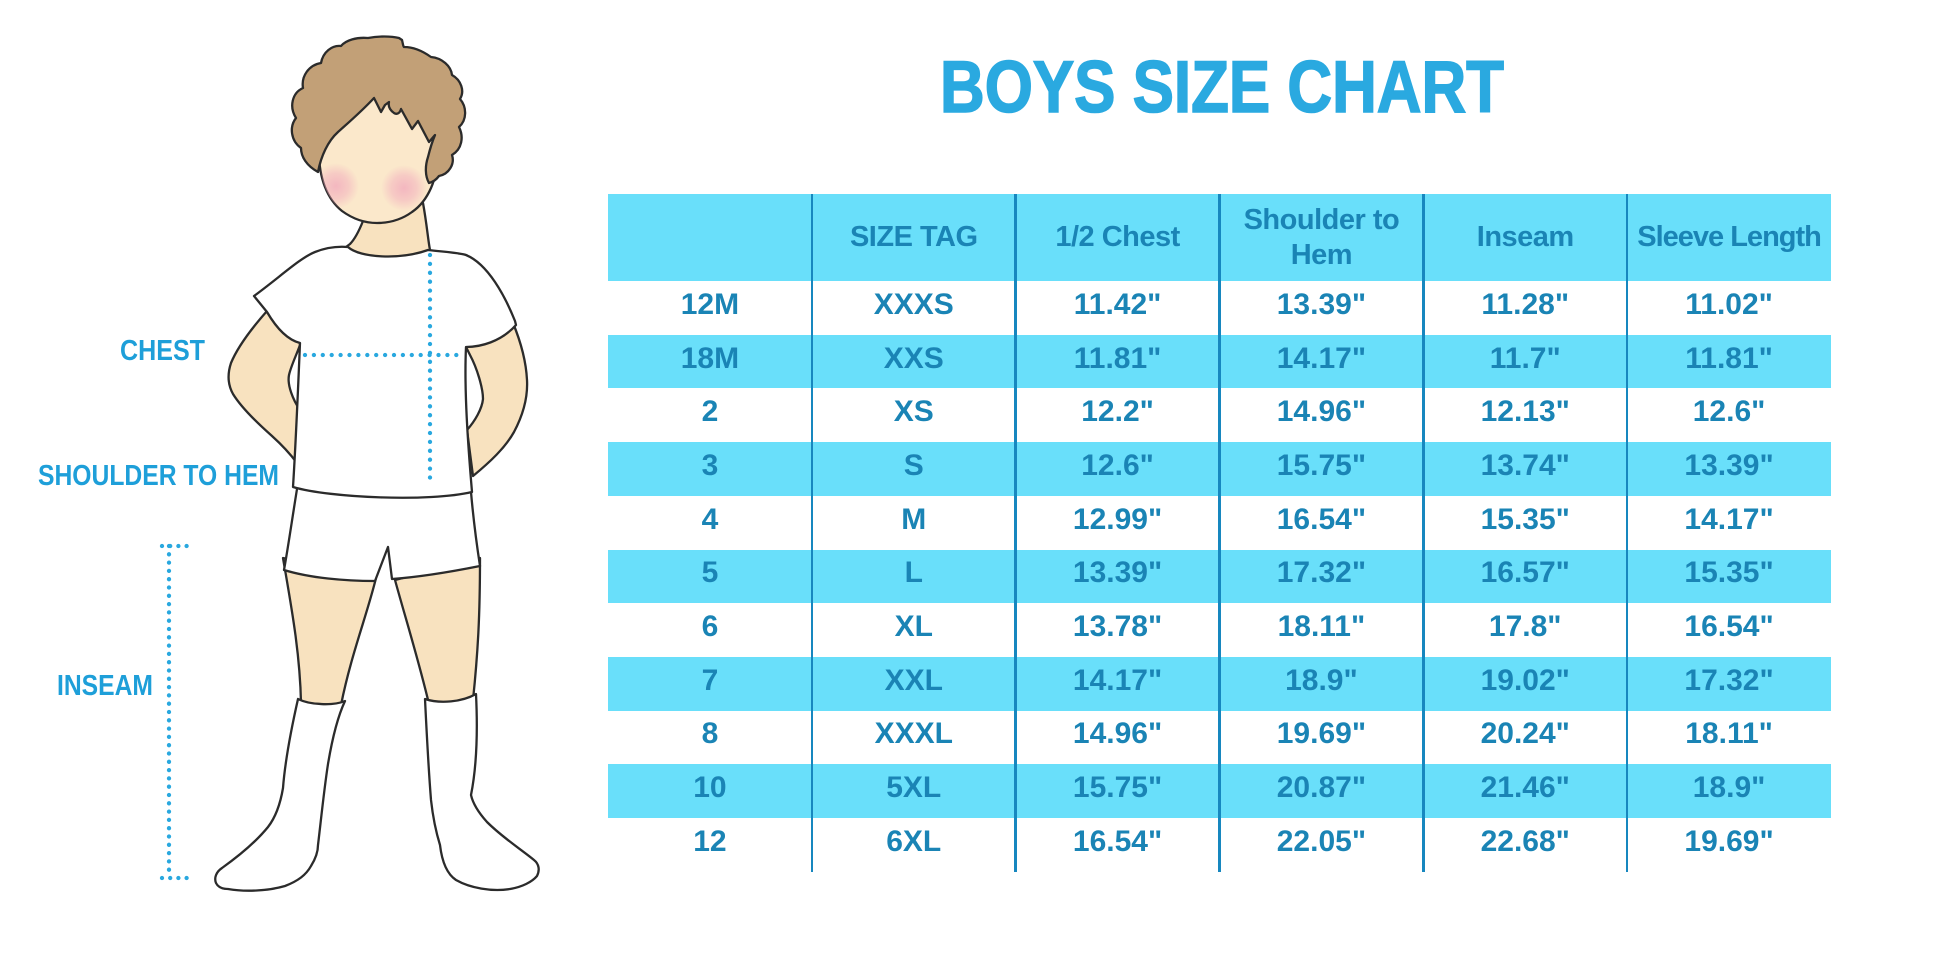 This screenshot has height=973, width=1946. Describe the element at coordinates (158, 476) in the screenshot. I see `svg-text: SHOULDER TO HEM` at that location.